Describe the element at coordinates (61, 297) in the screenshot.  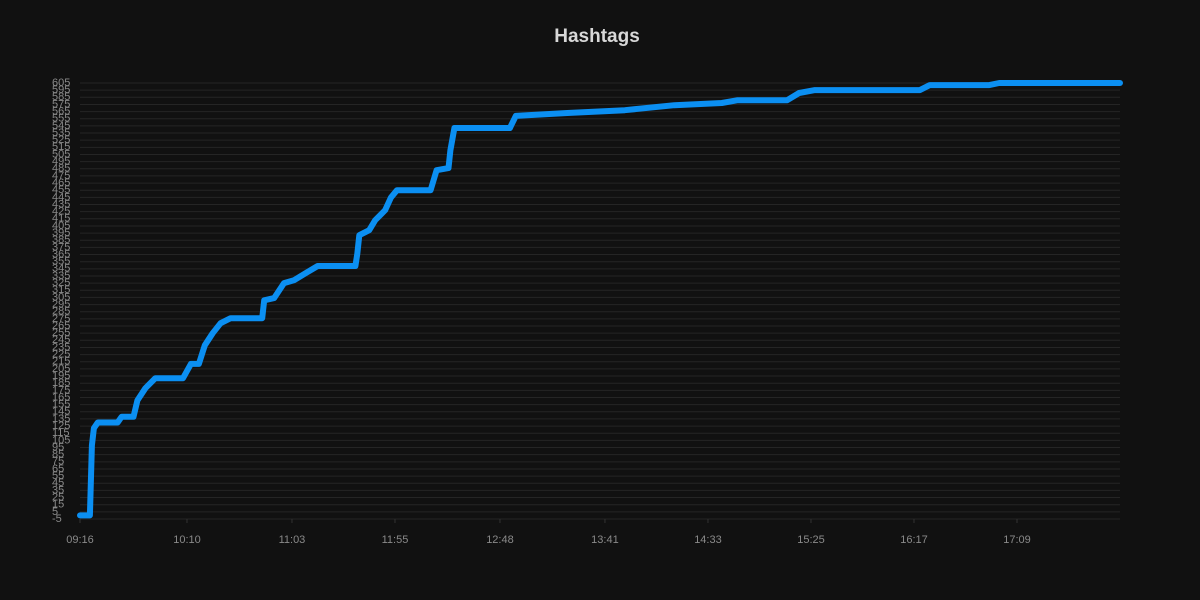
I see `y-tick-label: 305` at that location.